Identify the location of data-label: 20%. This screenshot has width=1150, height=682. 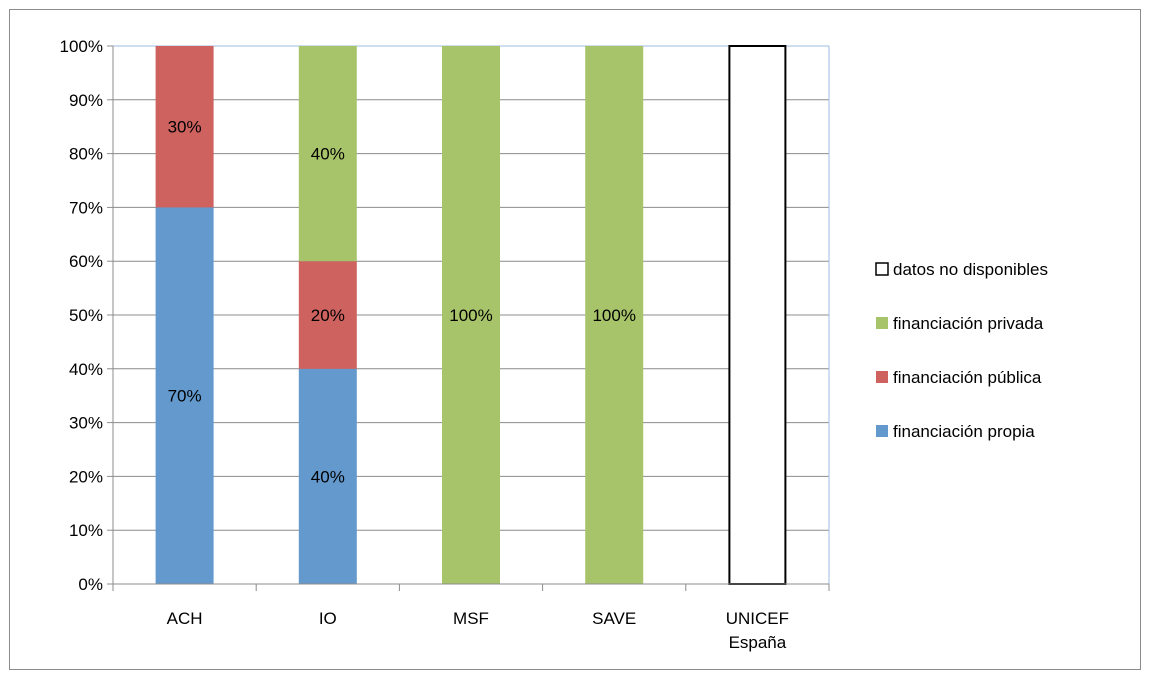
(328, 315).